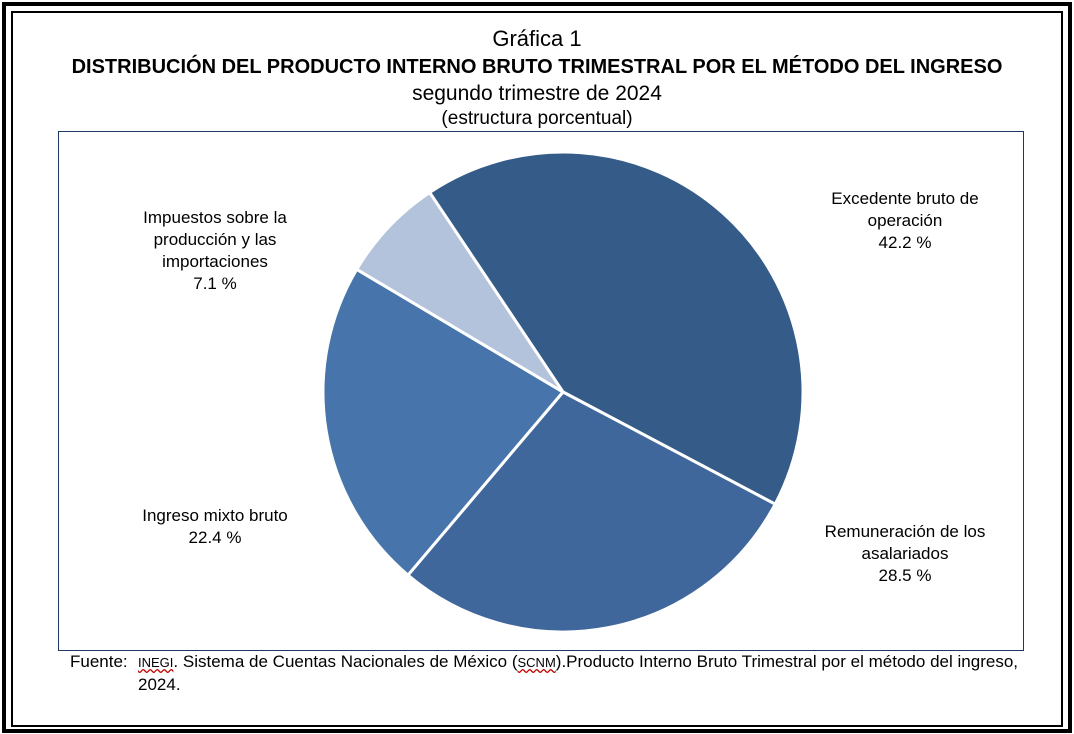  What do you see at coordinates (905, 198) in the screenshot?
I see `slice-label-line: Excedente bruto de` at bounding box center [905, 198].